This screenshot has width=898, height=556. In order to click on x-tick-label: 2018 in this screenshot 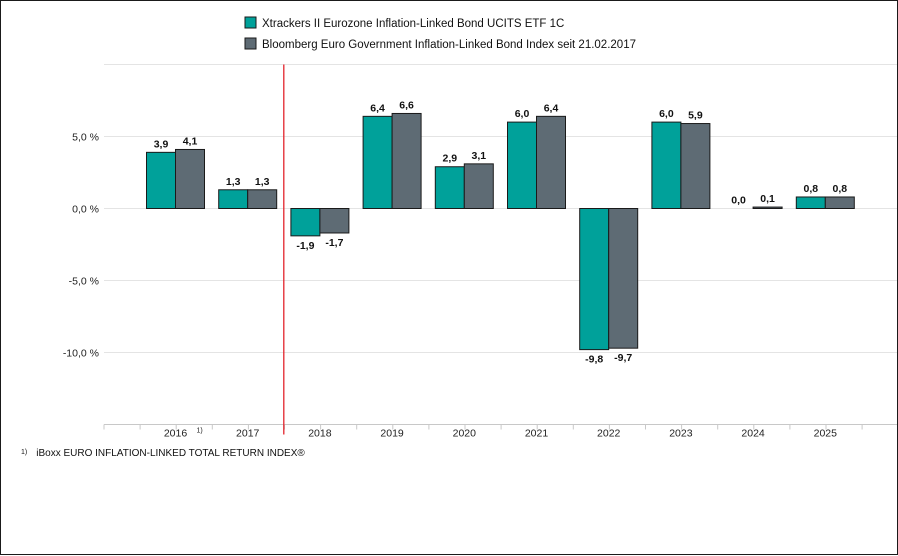, I will do `click(320, 434)`.